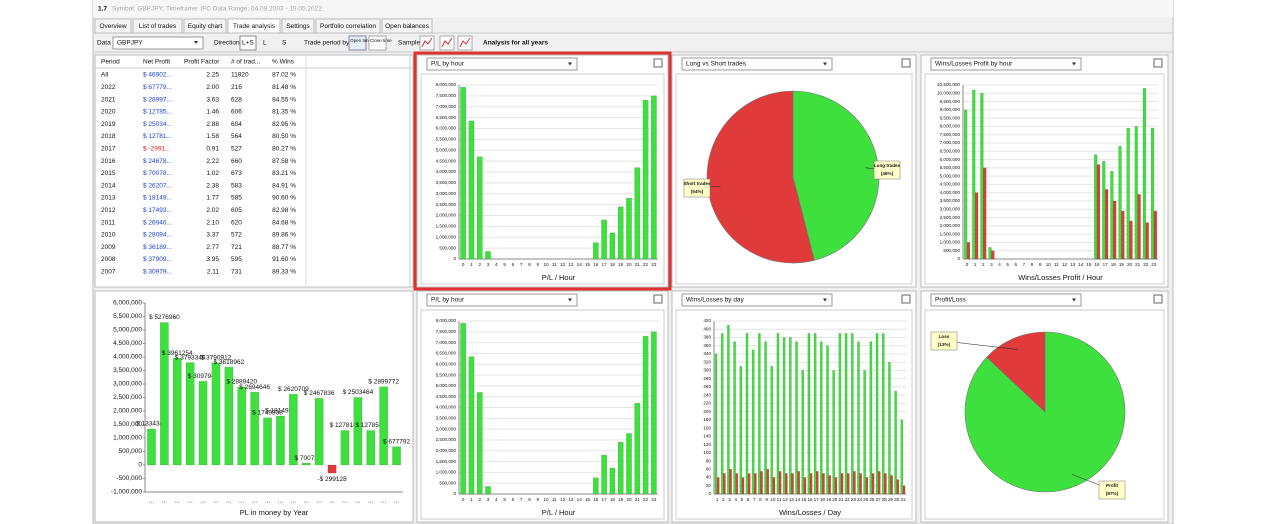  What do you see at coordinates (284, 43) in the screenshot?
I see `direction: S` at bounding box center [284, 43].